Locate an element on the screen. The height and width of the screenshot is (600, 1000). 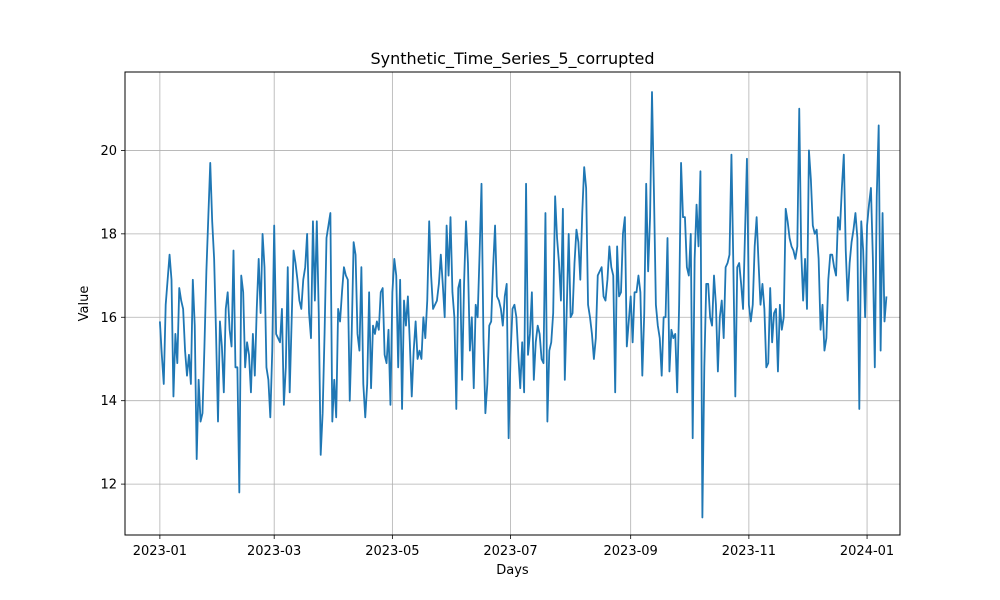
x-tick-label: 2023-09 is located at coordinates (631, 551).